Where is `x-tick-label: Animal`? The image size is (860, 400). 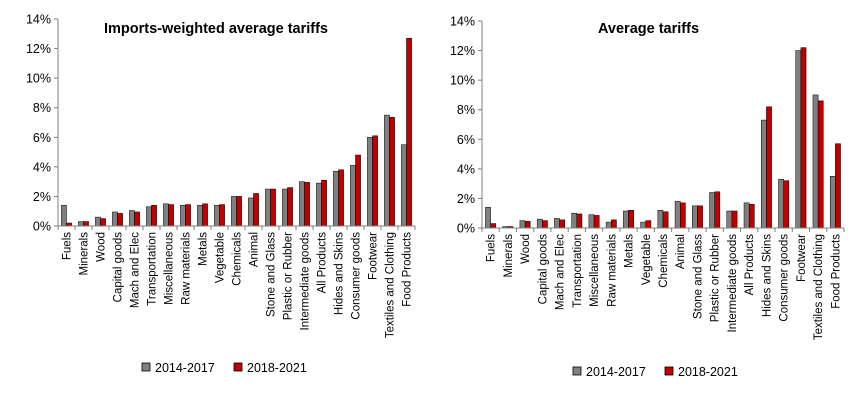 x-tick-label: Animal is located at coordinates (681, 251).